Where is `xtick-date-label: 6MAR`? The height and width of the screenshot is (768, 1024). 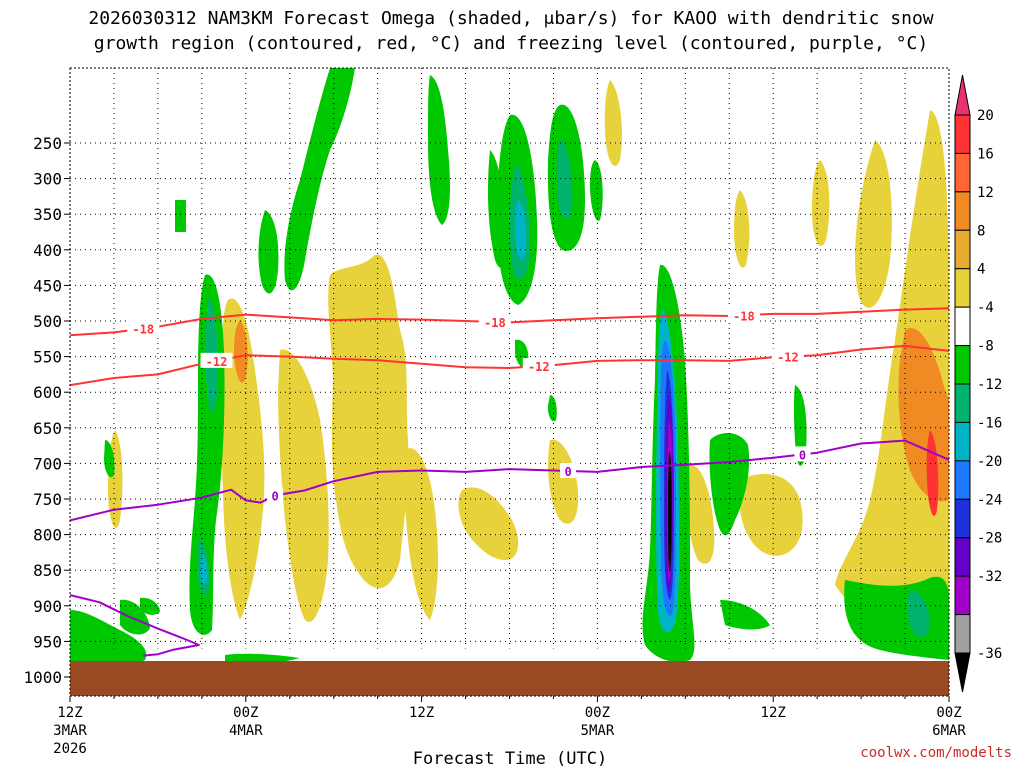 xtick-date-label: 6MAR is located at coordinates (949, 731).